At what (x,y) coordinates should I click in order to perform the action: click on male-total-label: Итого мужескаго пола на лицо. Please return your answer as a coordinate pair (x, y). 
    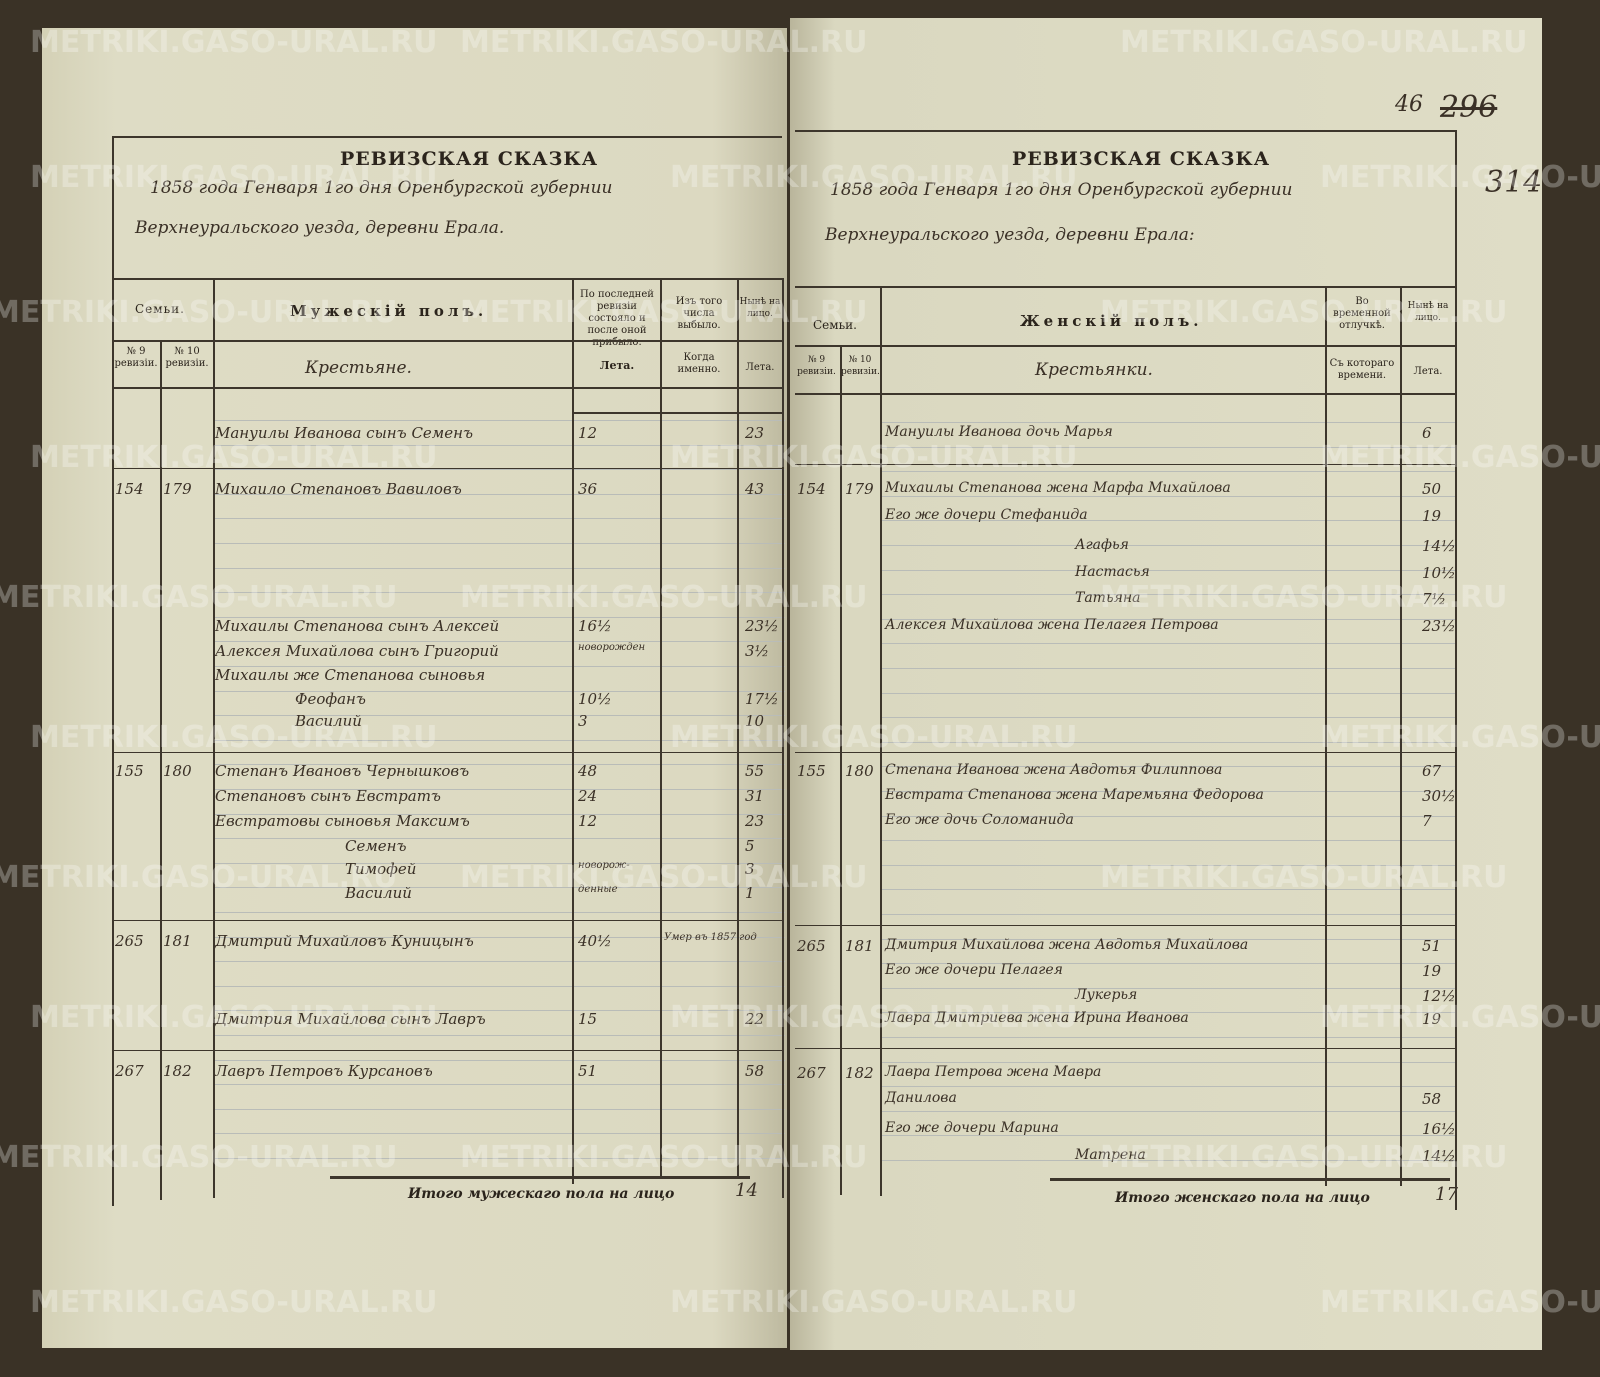
    Looking at the image, I should click on (541, 1194).